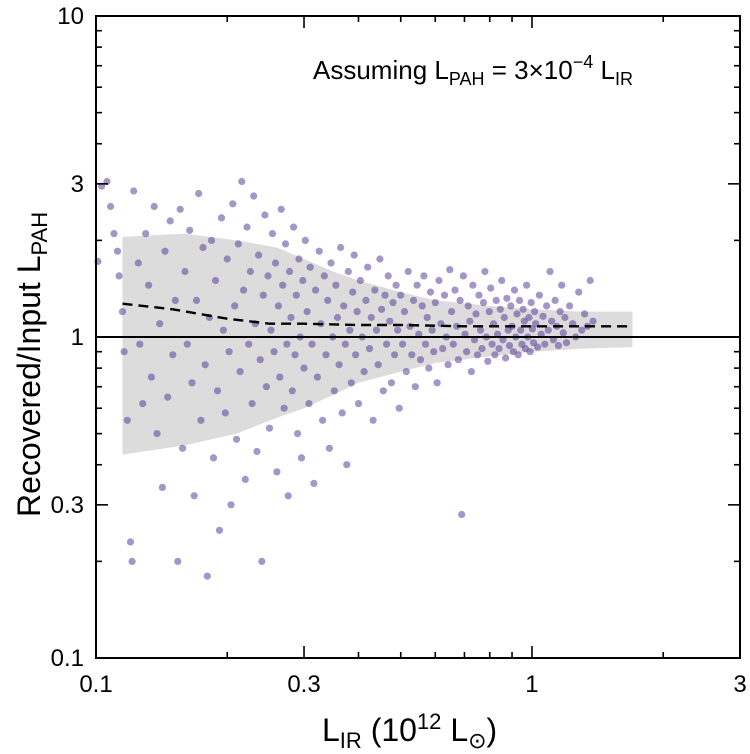  What do you see at coordinates (303, 684) in the screenshot?
I see `x-tick-label: 0.3` at bounding box center [303, 684].